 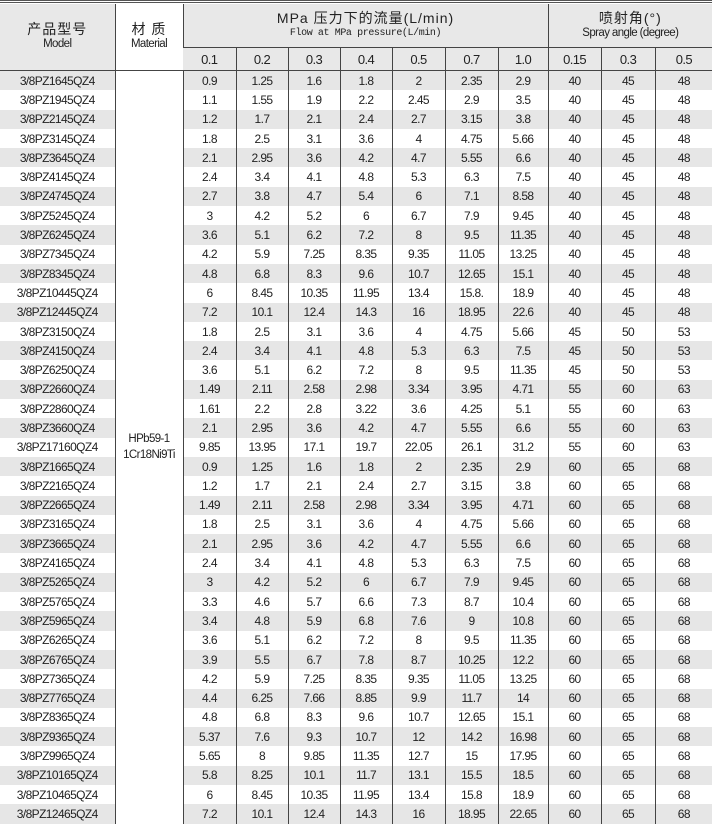 What do you see at coordinates (209, 486) in the screenshot?
I see `flow-cell: 1.2` at bounding box center [209, 486].